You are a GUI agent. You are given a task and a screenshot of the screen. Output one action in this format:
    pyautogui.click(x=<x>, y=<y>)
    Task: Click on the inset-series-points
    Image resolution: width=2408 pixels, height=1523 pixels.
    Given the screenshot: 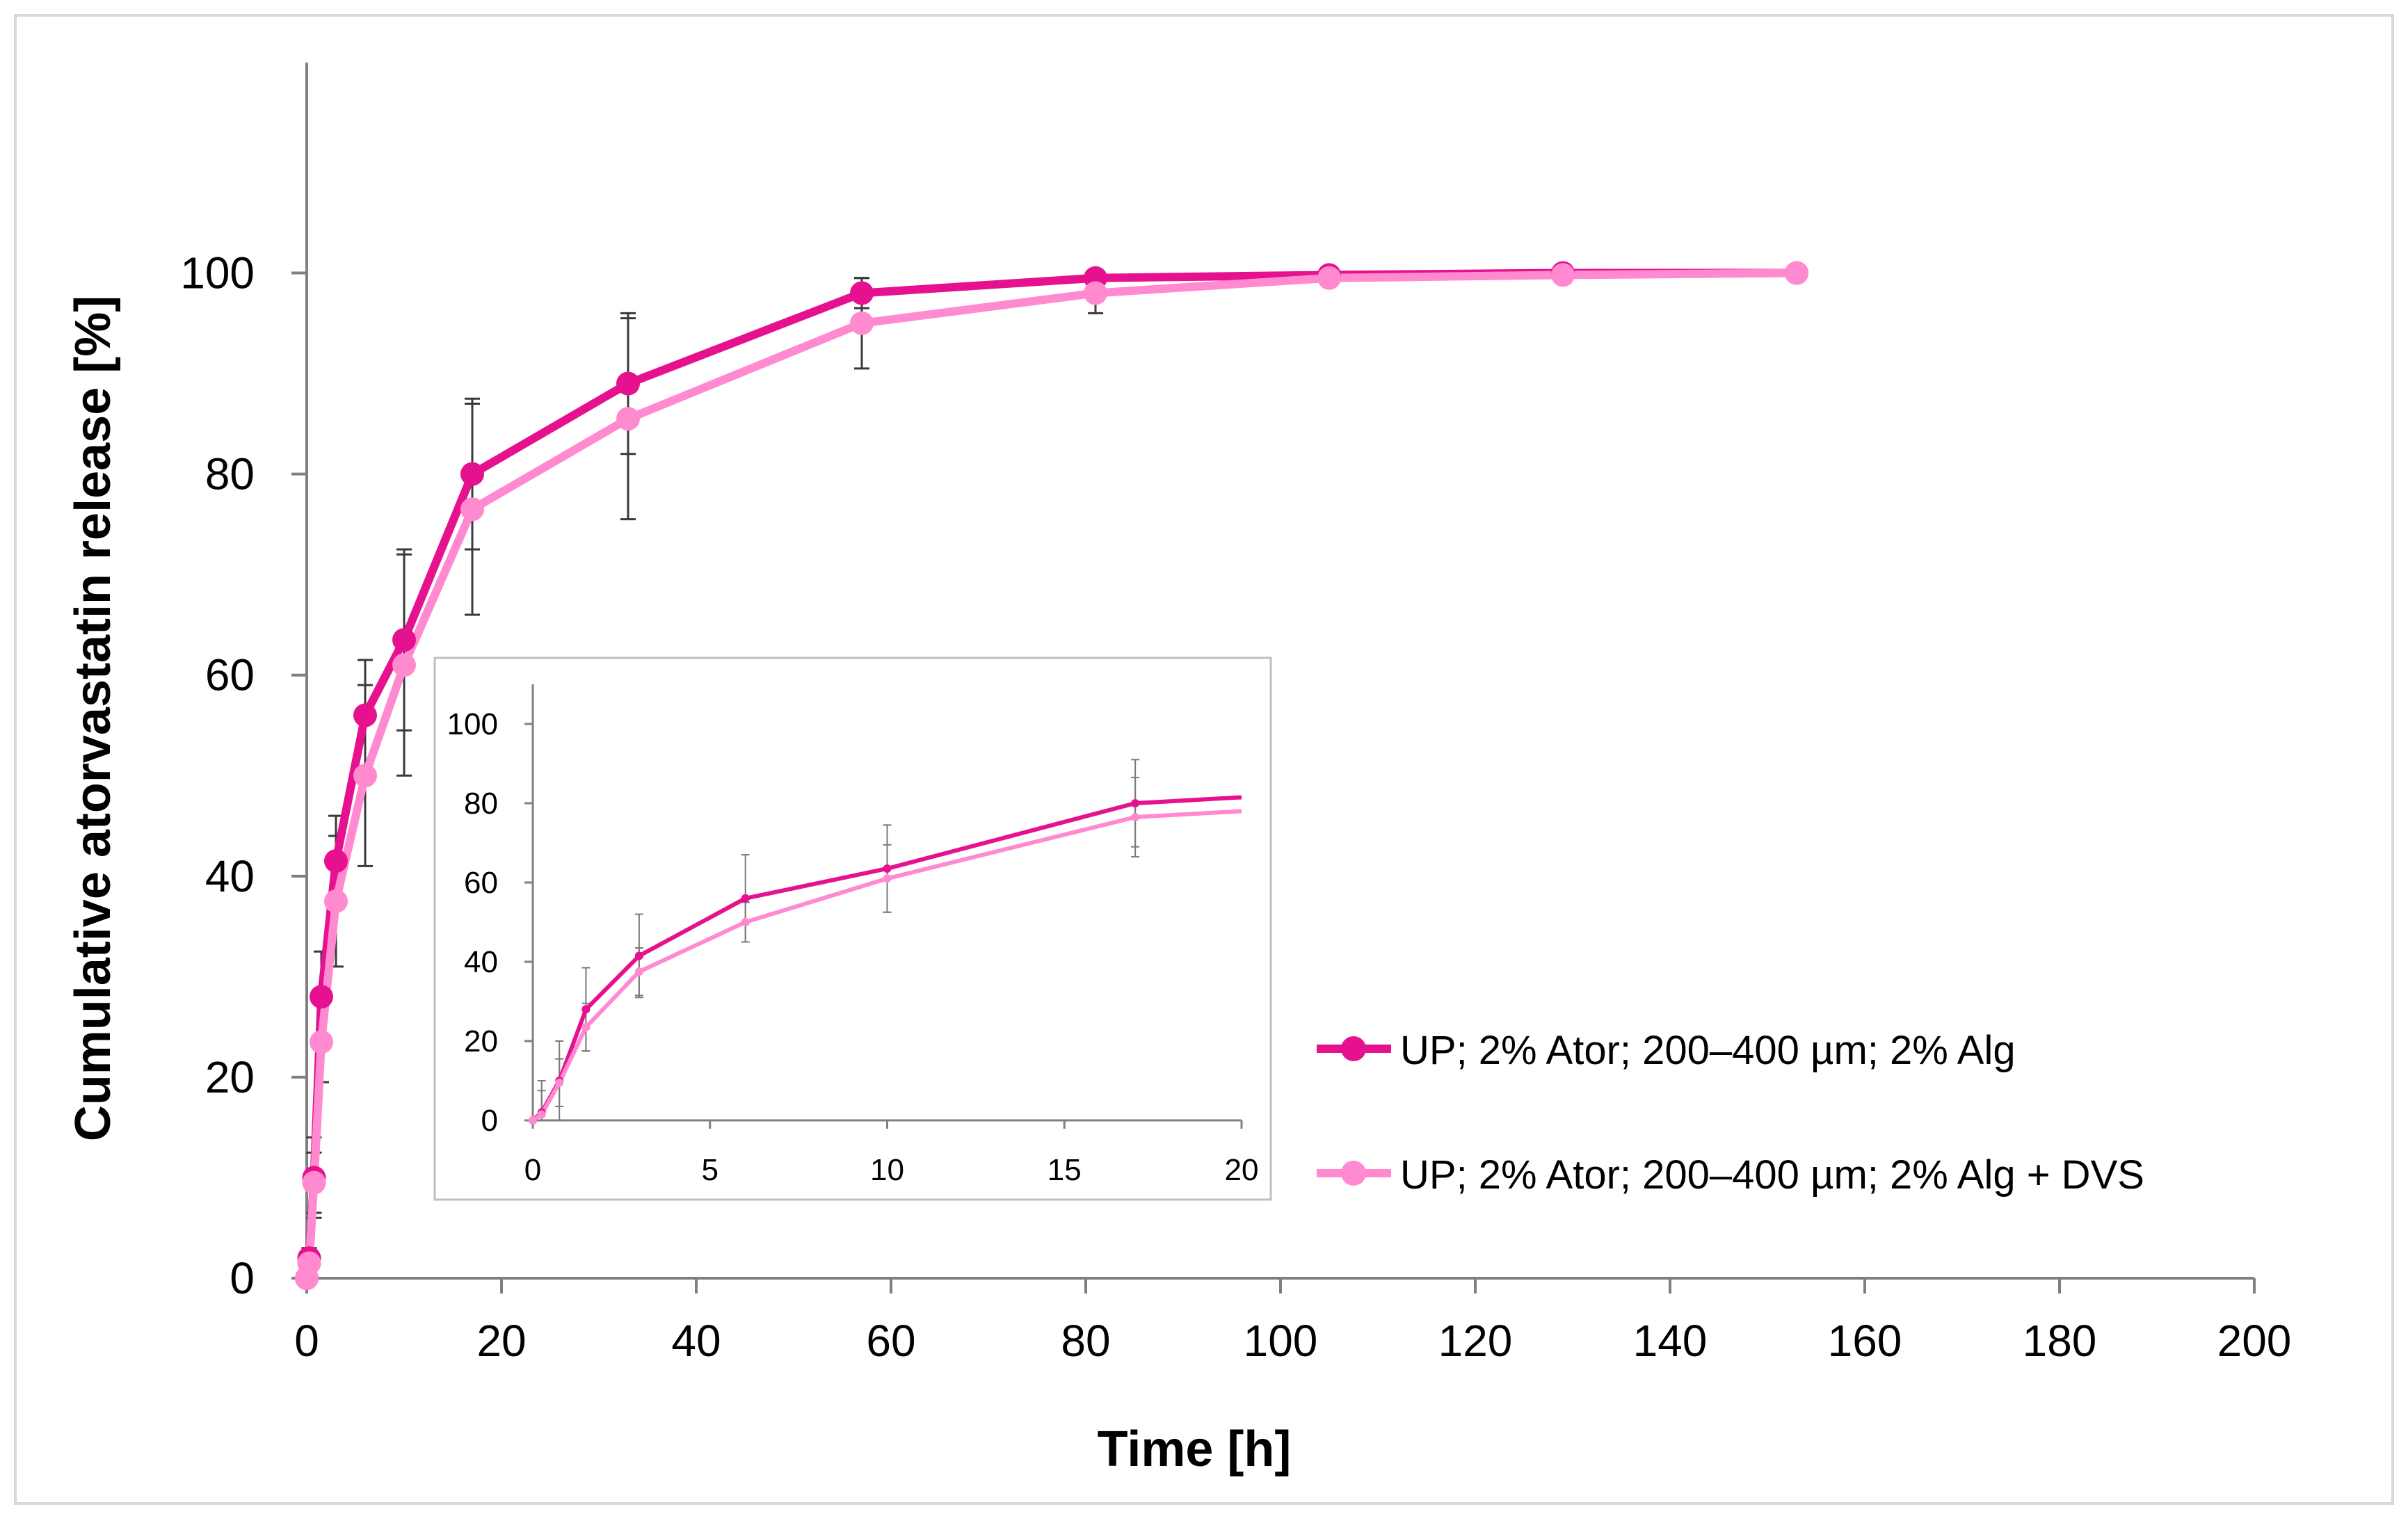 What is the action you would take?
    pyautogui.click(x=834, y=962)
    